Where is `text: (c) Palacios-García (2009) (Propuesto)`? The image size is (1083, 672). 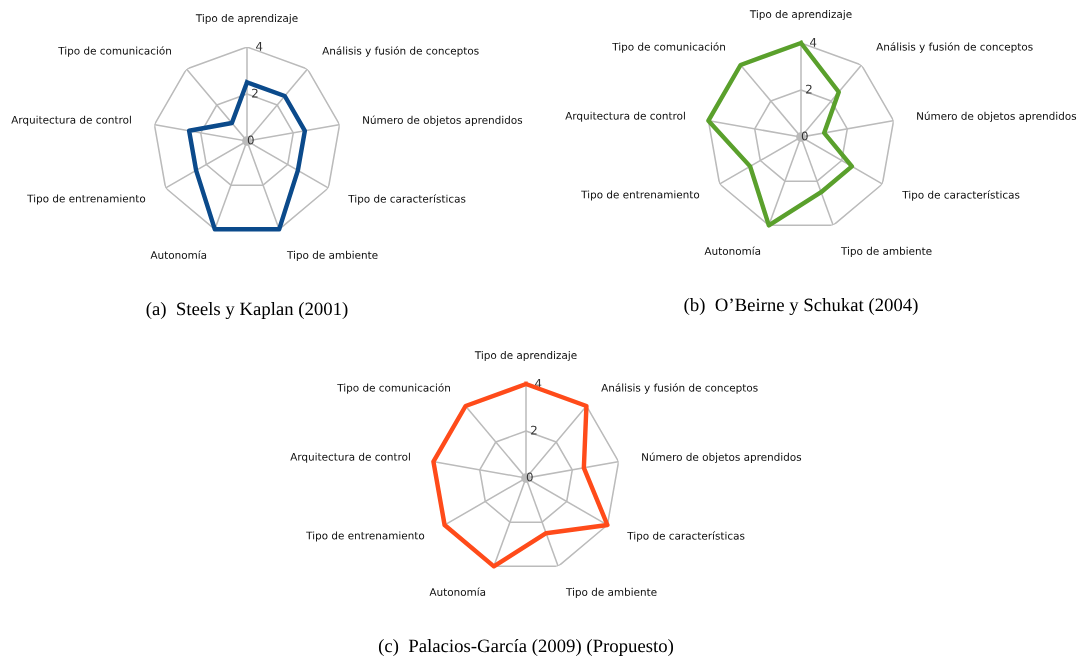
text: (c) Palacios-García (2009) (Propuesto) is located at coordinates (526, 647).